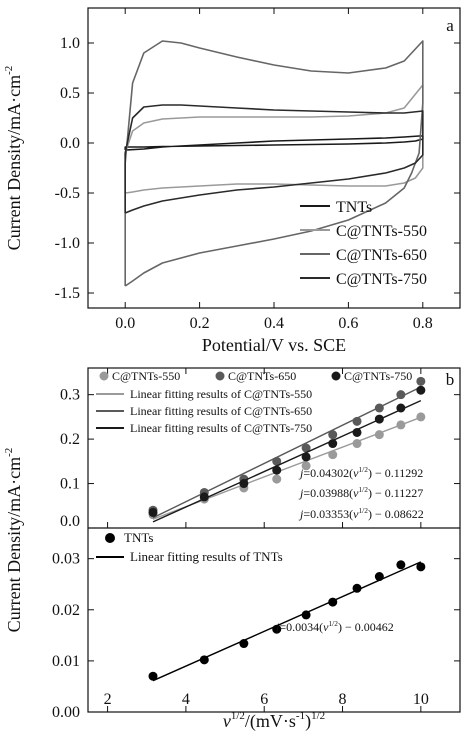 Image resolution: width=468 pixels, height=736 pixels. I want to click on panel-b-label: b, so click(450, 379).